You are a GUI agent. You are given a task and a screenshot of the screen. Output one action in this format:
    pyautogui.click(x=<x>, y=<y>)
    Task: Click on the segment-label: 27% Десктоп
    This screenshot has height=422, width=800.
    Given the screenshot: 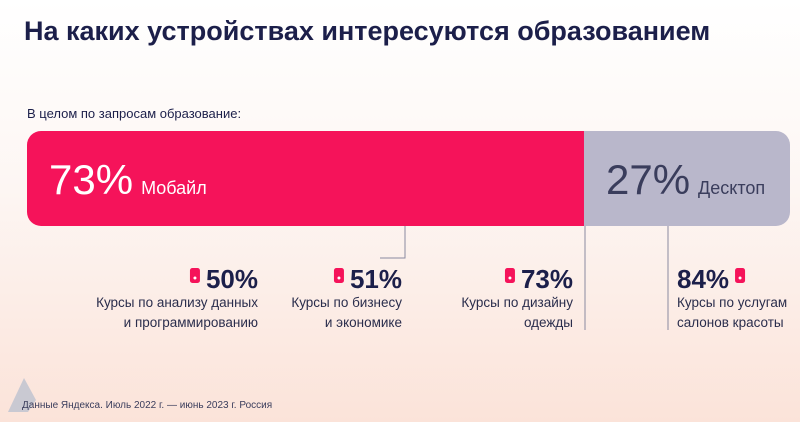 What is the action you would take?
    pyautogui.click(x=685, y=179)
    